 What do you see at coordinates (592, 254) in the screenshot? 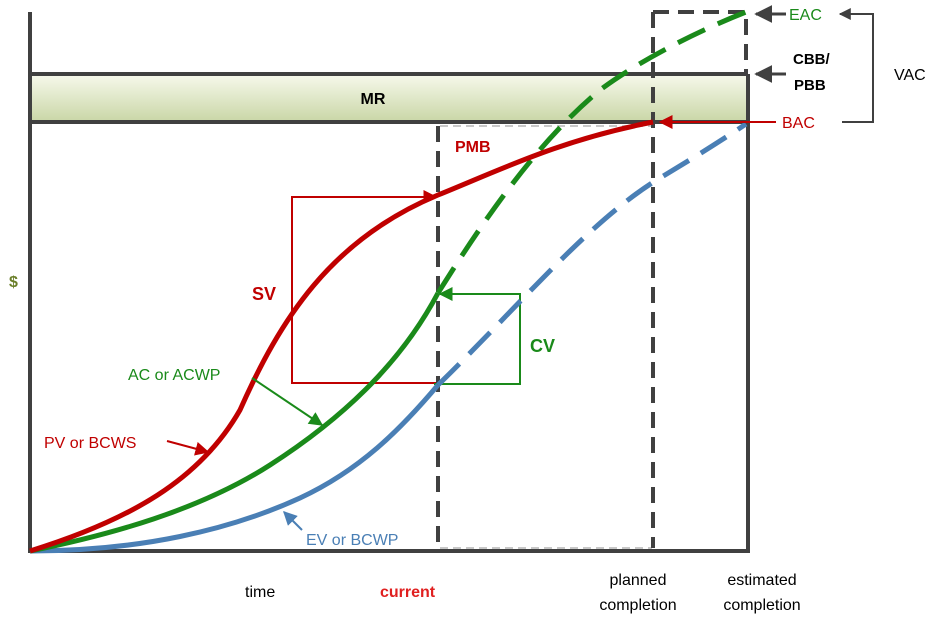
I see `ev-forecast-curve` at bounding box center [592, 254].